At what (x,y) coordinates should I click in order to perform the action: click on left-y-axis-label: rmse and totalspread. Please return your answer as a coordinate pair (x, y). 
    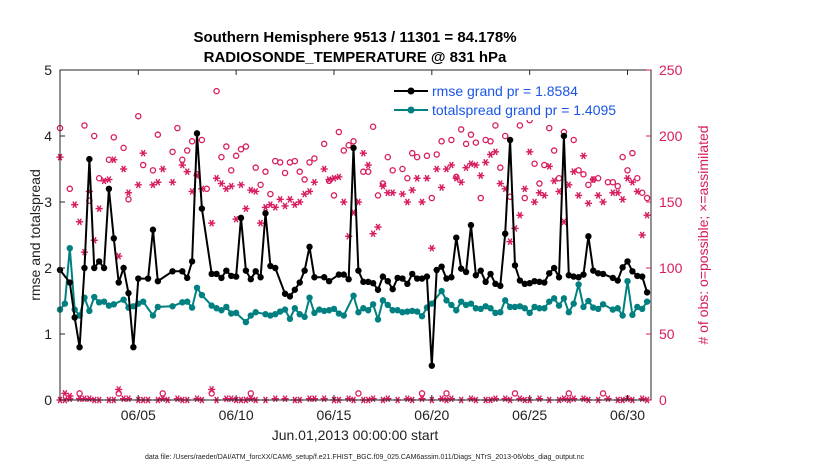
    Looking at the image, I should click on (35, 235).